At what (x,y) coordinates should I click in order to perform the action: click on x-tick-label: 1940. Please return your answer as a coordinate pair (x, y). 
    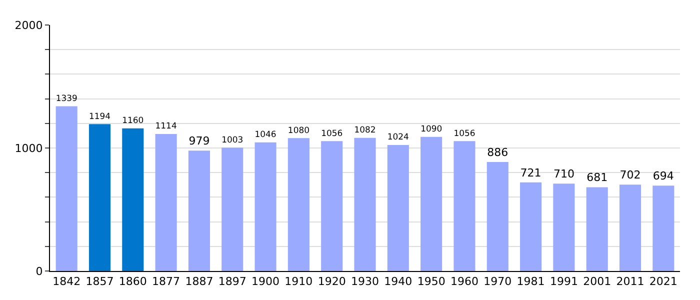
    Looking at the image, I should click on (398, 281).